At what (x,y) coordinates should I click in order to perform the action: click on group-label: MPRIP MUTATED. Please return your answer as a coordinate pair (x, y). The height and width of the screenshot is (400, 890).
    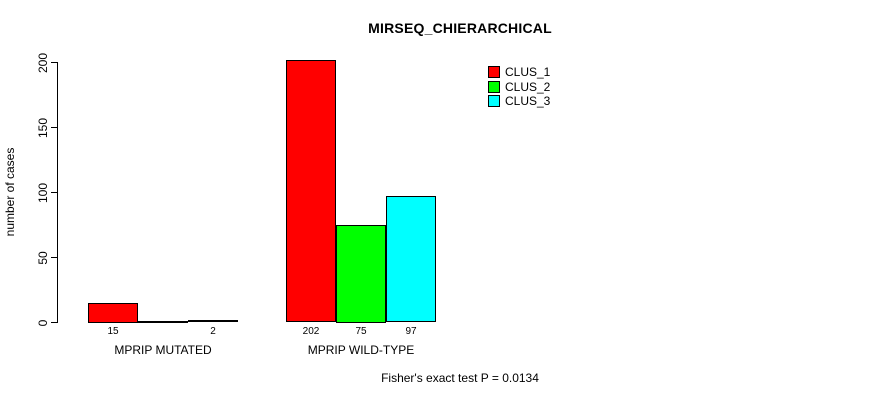
    Looking at the image, I should click on (163, 350).